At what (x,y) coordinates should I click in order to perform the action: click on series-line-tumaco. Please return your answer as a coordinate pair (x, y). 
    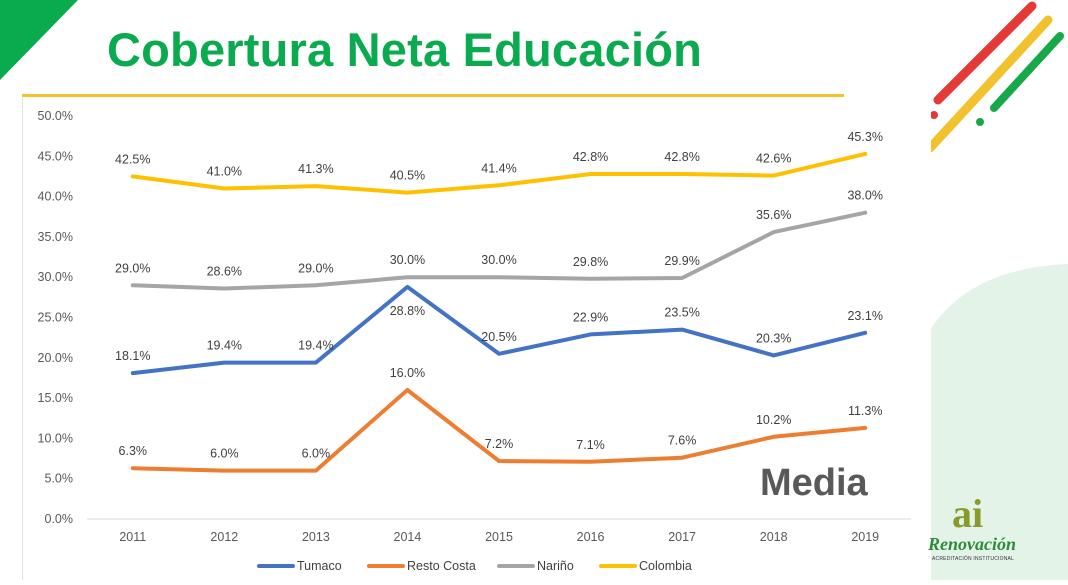
    Looking at the image, I should click on (499, 330).